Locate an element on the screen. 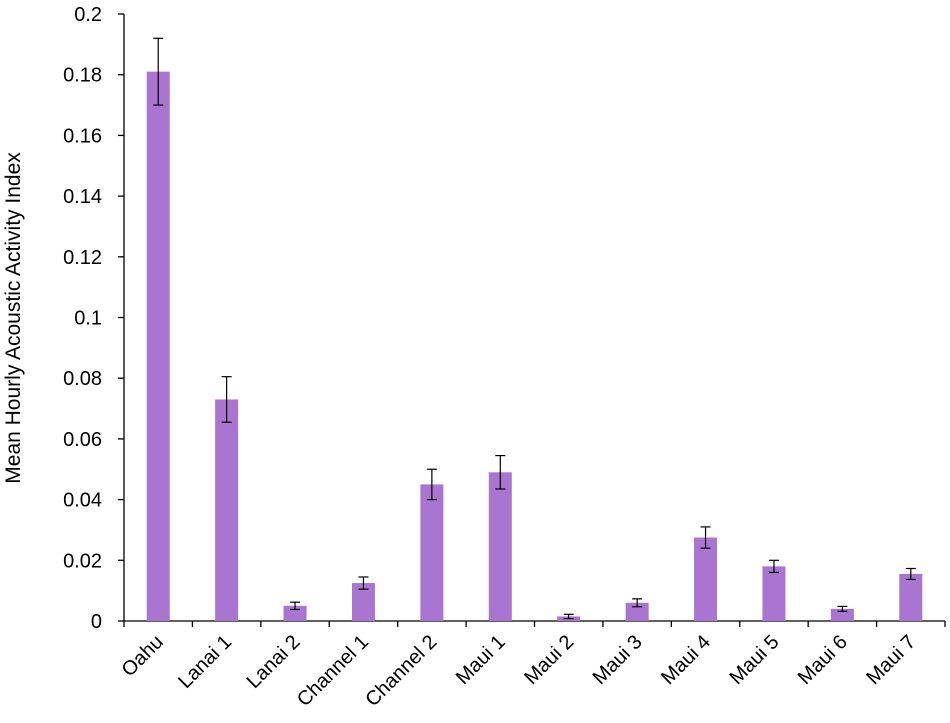 This screenshot has width=950, height=723. y-tick-label: 0.14 is located at coordinates (82, 197).